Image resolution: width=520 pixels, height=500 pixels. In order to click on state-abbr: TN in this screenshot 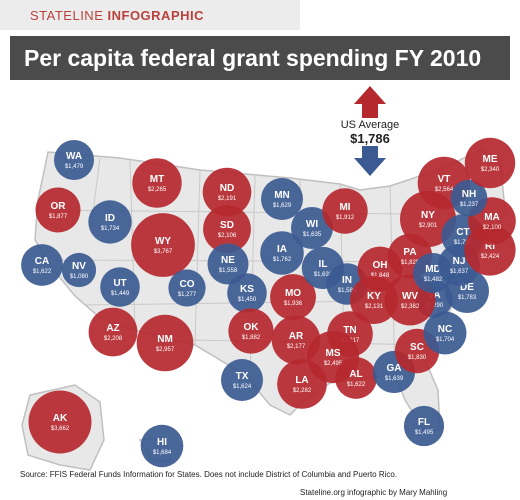, I will do `click(349, 330)`.